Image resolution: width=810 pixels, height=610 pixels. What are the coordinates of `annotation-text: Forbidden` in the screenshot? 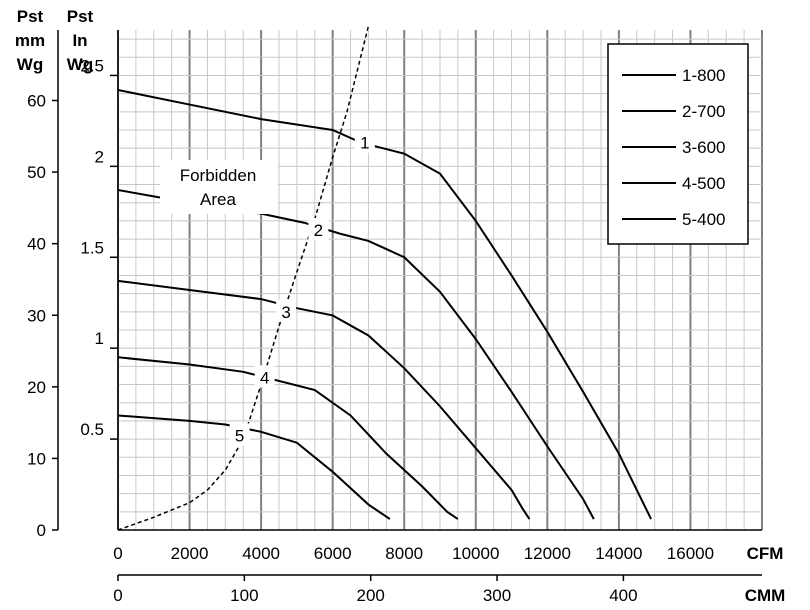 It's located at (218, 175).